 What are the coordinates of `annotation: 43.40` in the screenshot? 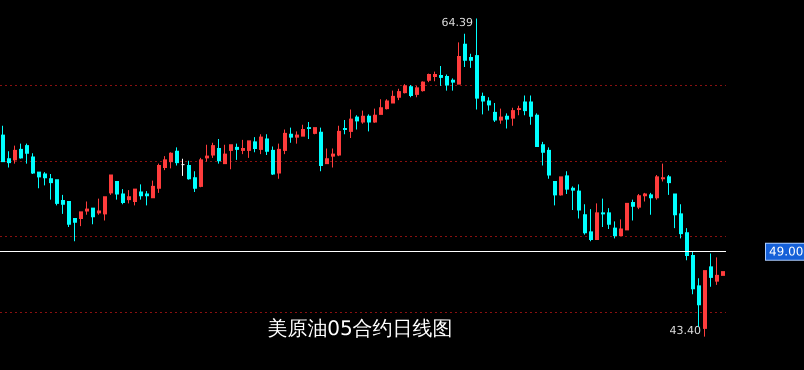 It's located at (685, 331).